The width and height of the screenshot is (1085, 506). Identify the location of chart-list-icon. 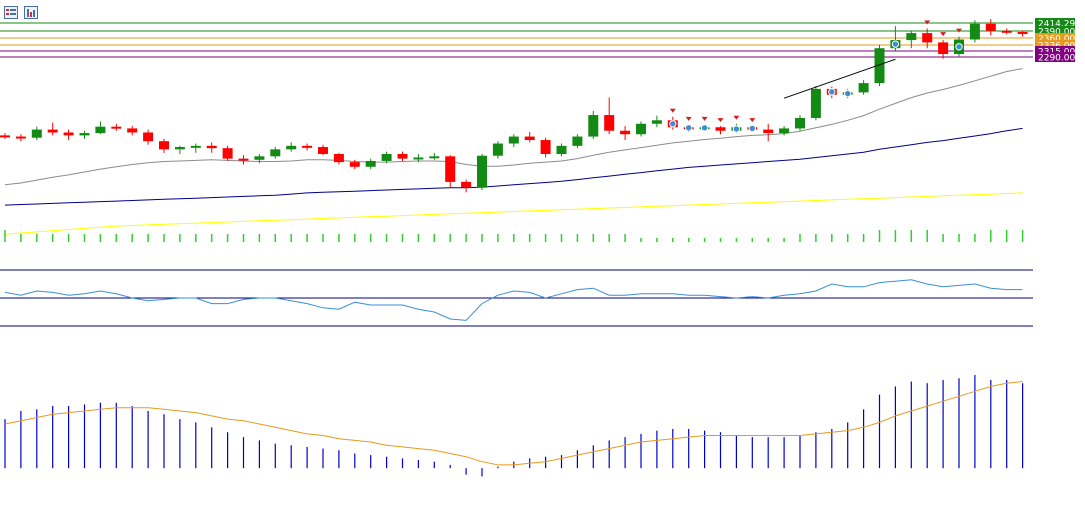
(11, 11).